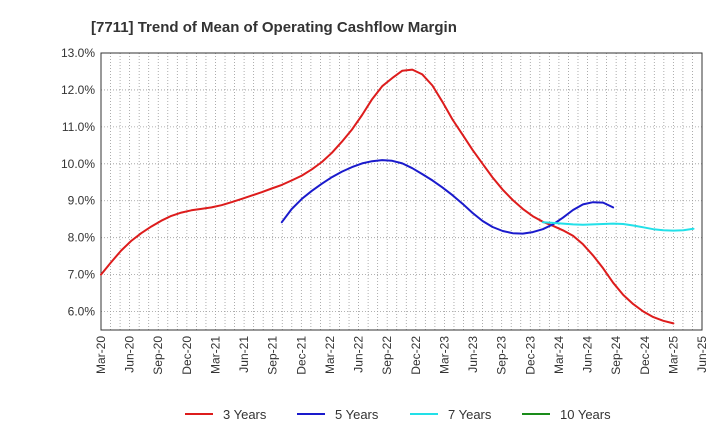 The height and width of the screenshot is (440, 720). Describe the element at coordinates (330, 355) in the screenshot. I see `x-tick-label: Mar-22` at that location.